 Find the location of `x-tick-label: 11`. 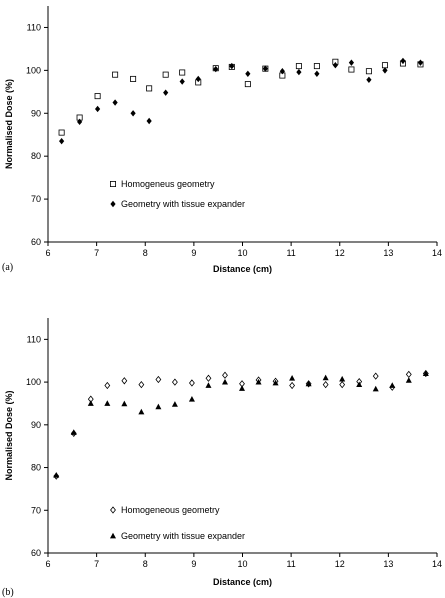

x-tick-label: 11 is located at coordinates (290, 253).